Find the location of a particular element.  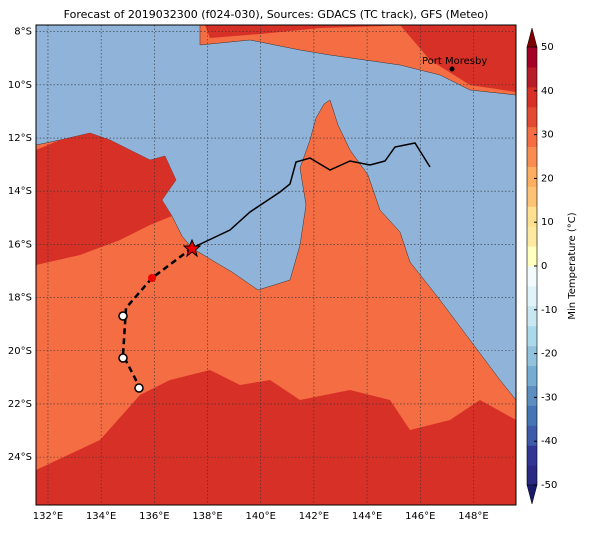

x-tick-label: 138°E is located at coordinates (207, 516).